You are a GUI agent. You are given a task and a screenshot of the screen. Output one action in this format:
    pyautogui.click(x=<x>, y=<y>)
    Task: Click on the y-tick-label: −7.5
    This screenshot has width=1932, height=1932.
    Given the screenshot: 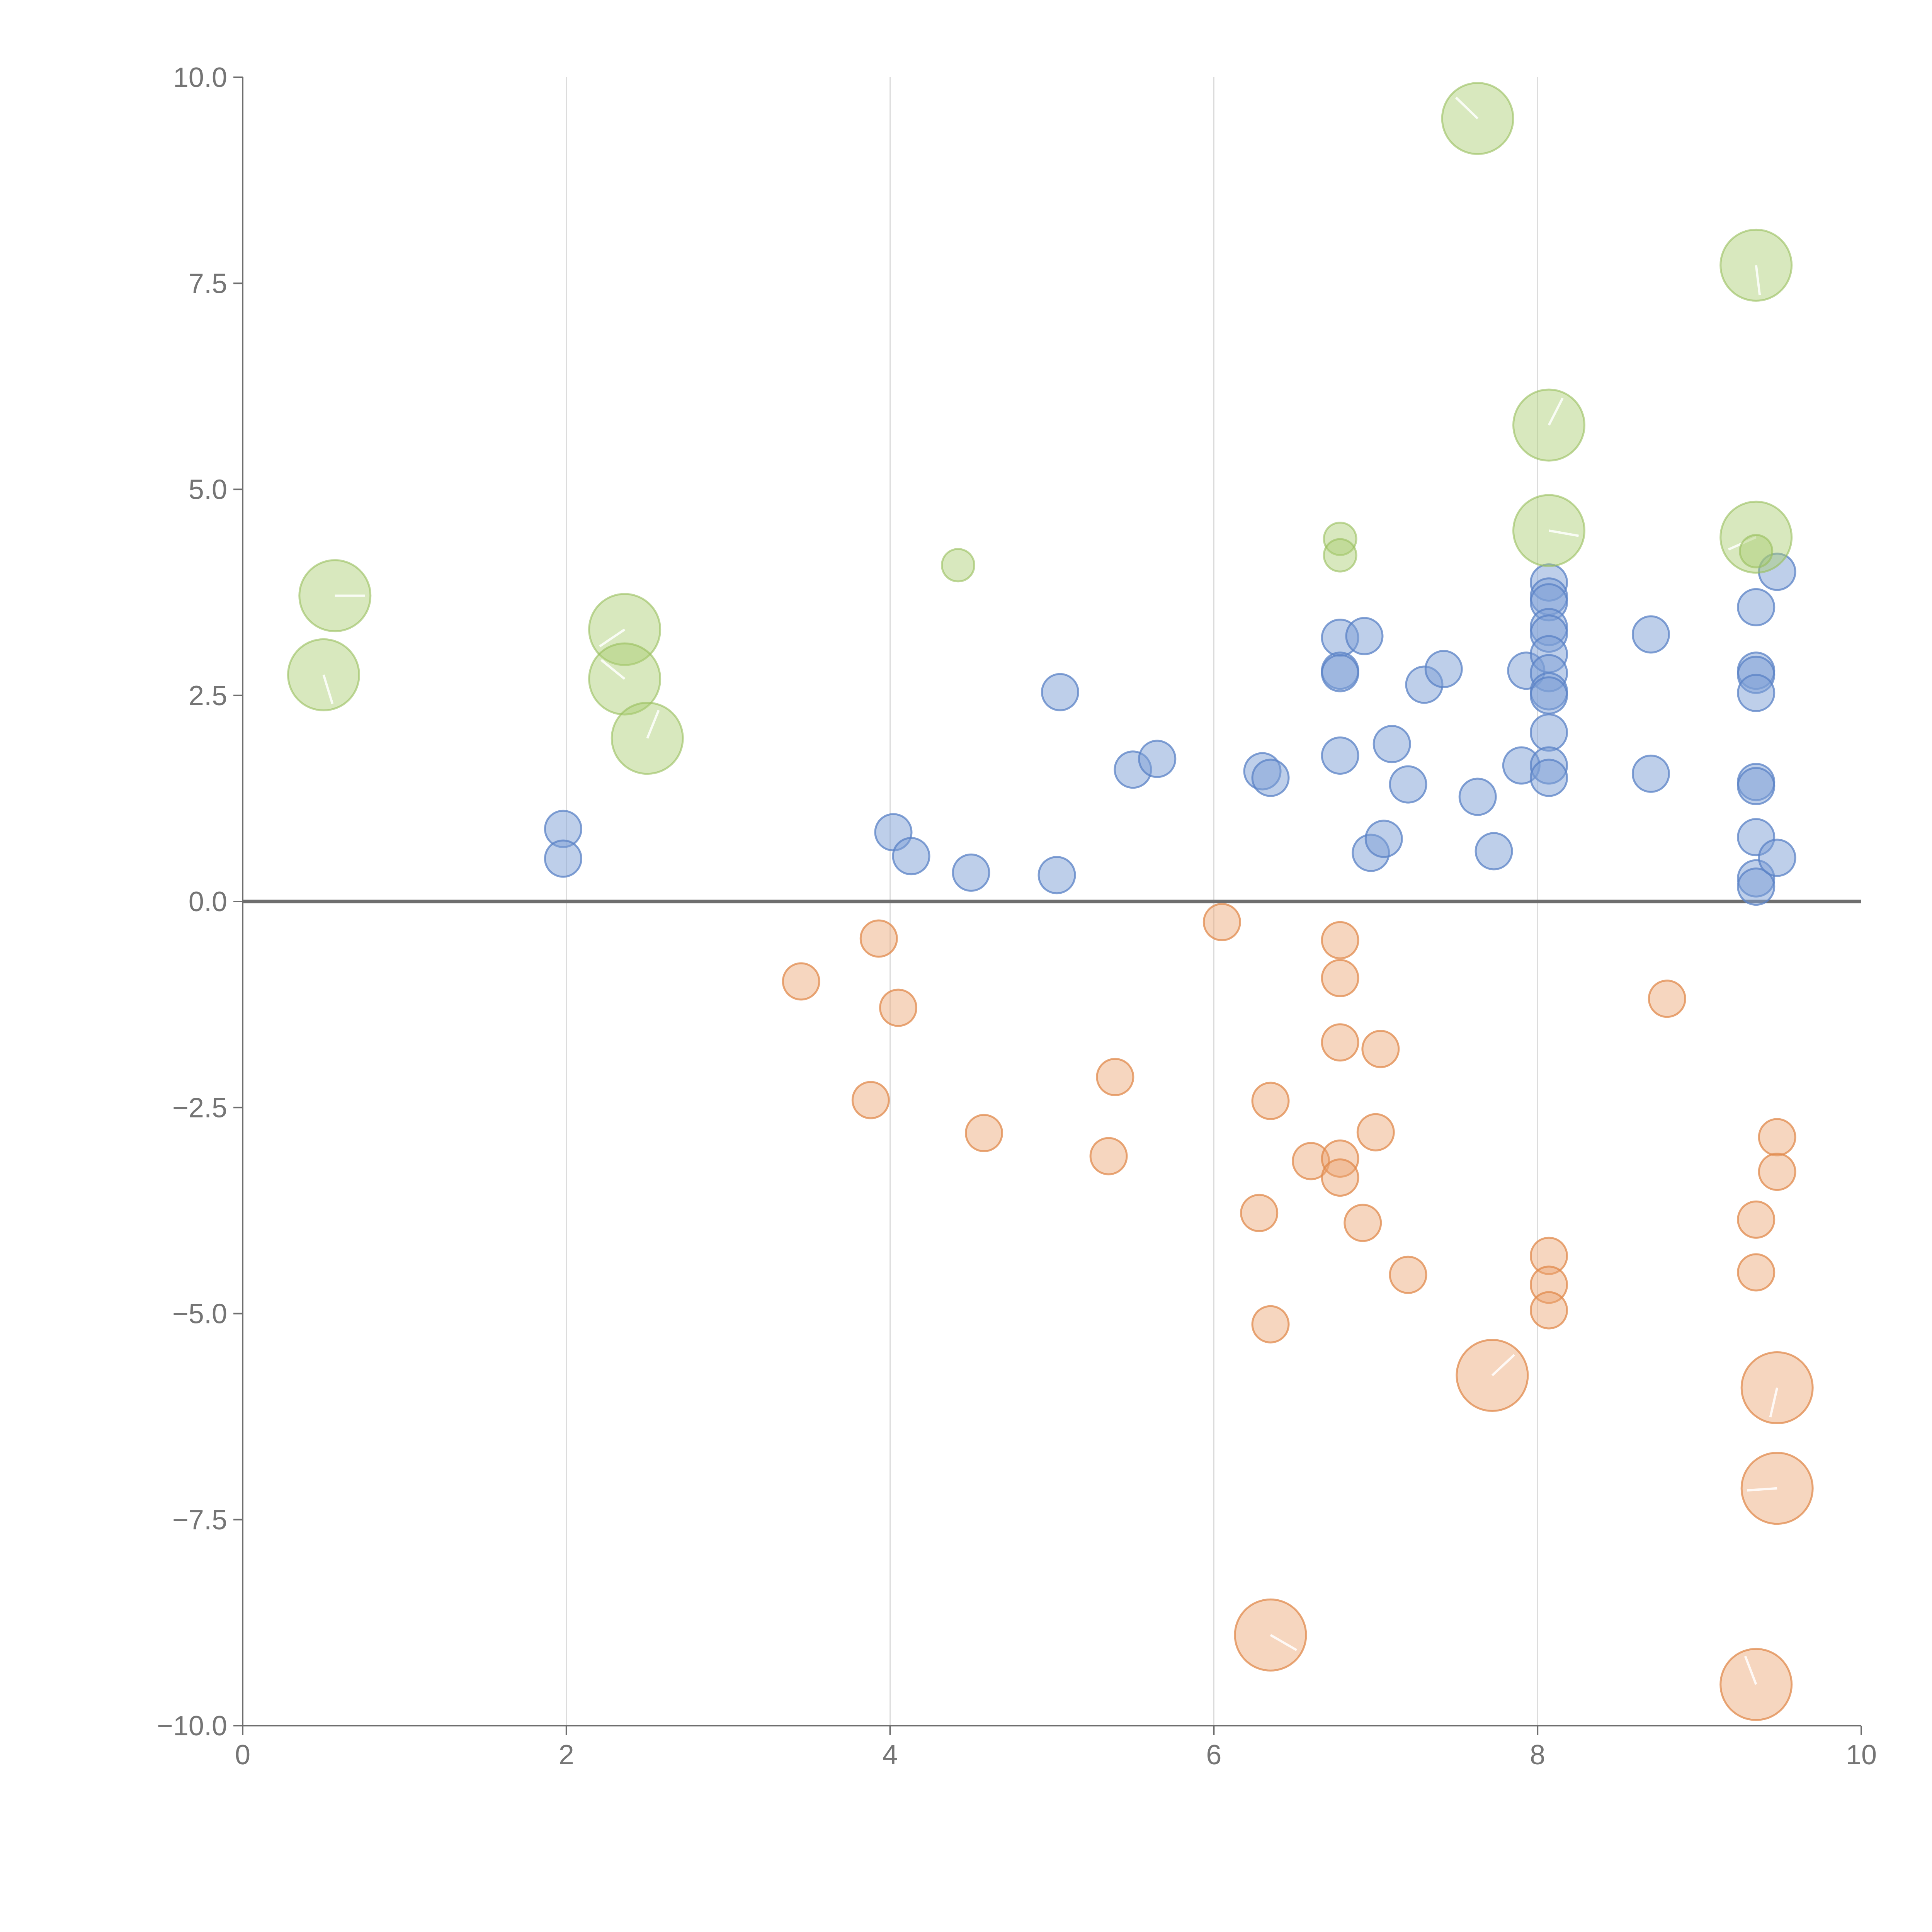 What is the action you would take?
    pyautogui.click(x=200, y=1520)
    